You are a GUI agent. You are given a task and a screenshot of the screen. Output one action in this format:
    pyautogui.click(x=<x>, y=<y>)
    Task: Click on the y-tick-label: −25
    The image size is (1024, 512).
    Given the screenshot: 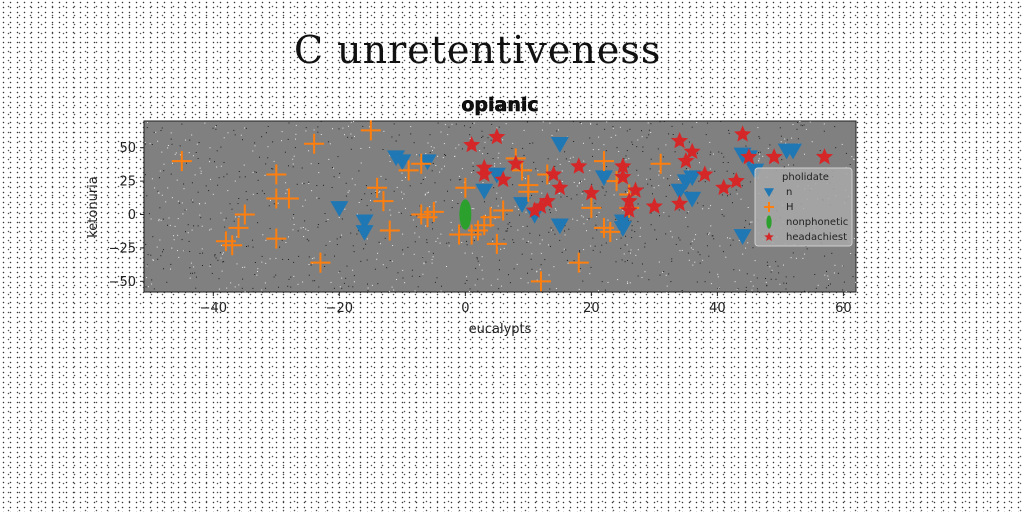 What is the action you would take?
    pyautogui.click(x=122, y=248)
    